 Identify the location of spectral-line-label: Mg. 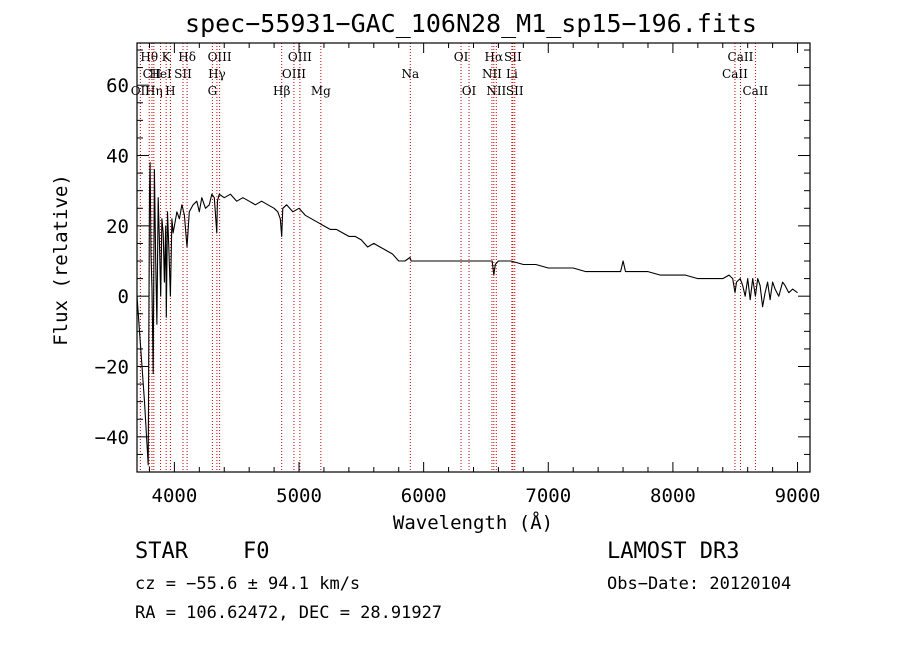
(321, 91).